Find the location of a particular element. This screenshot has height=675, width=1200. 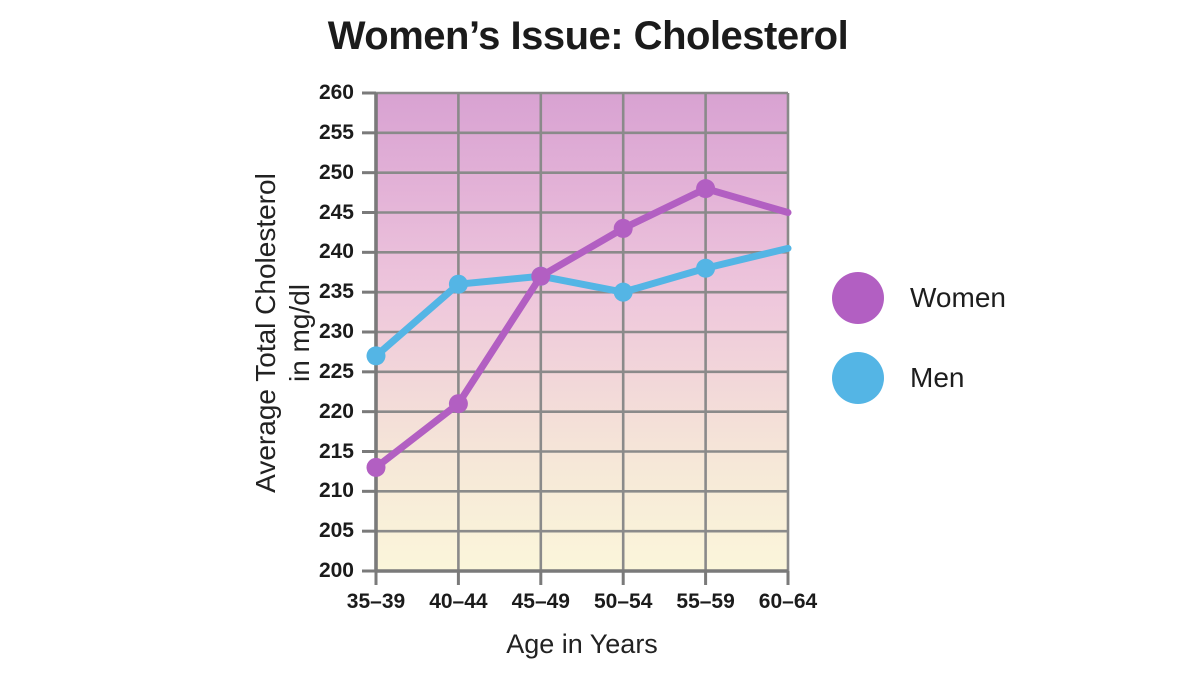

legend-label-men: Men is located at coordinates (937, 377).